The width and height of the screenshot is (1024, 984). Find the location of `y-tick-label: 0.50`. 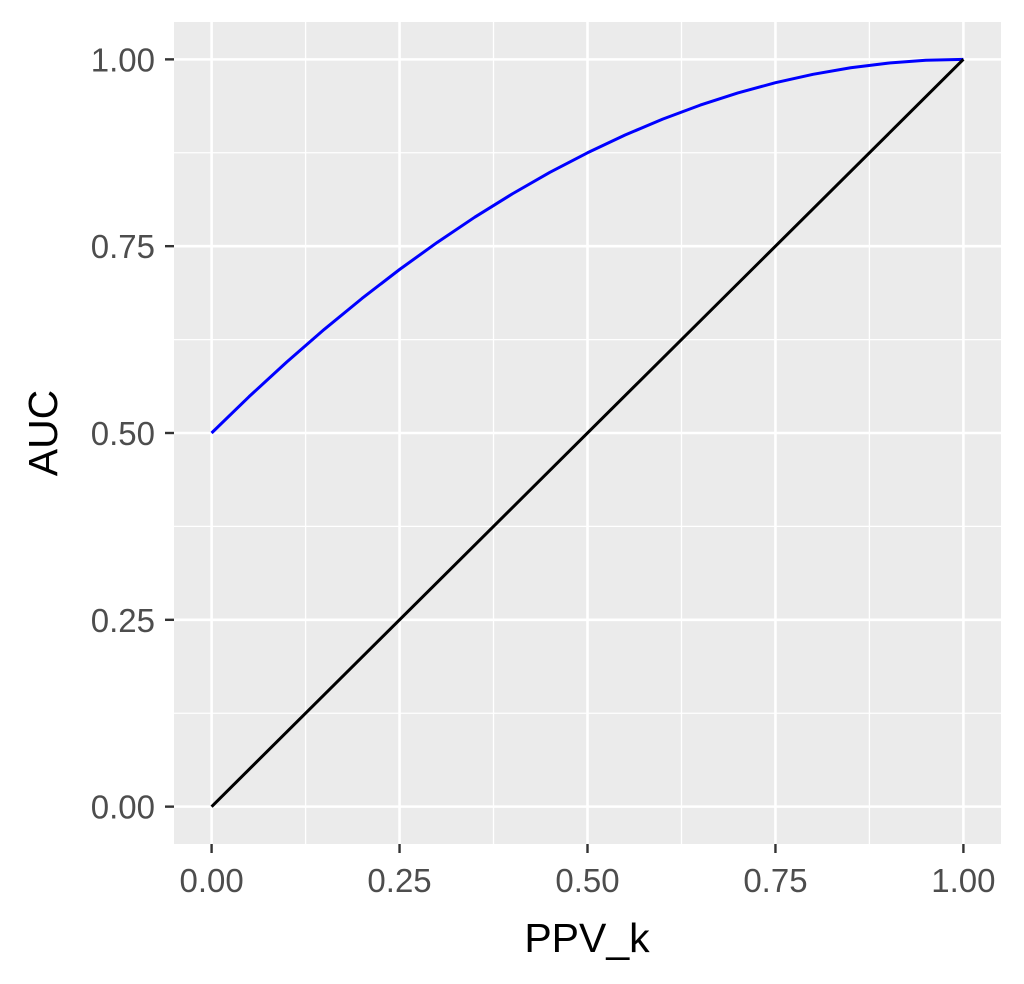

y-tick-label: 0.50 is located at coordinates (123, 433).